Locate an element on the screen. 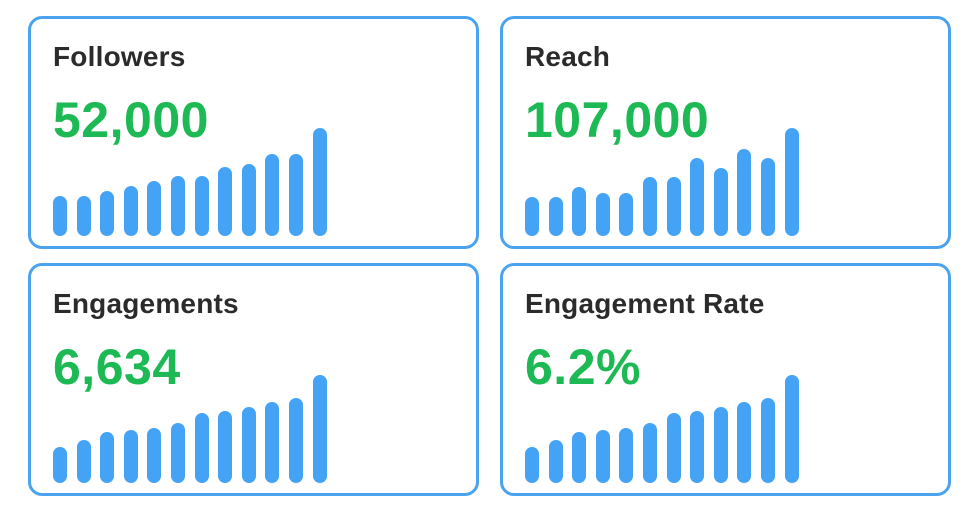 Image resolution: width=980 pixels, height=513 pixels. card-title: Followers is located at coordinates (119, 56).